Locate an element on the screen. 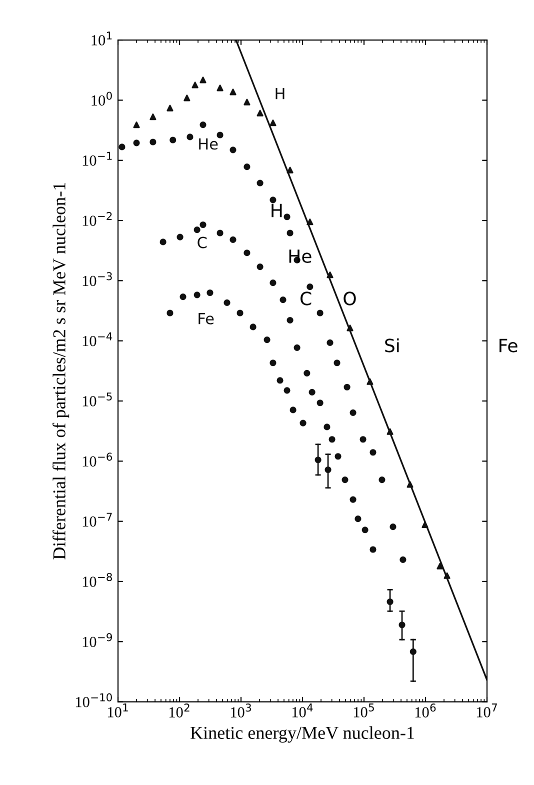  y-tick-label: 10$^{−8}$ is located at coordinates (97, 579).